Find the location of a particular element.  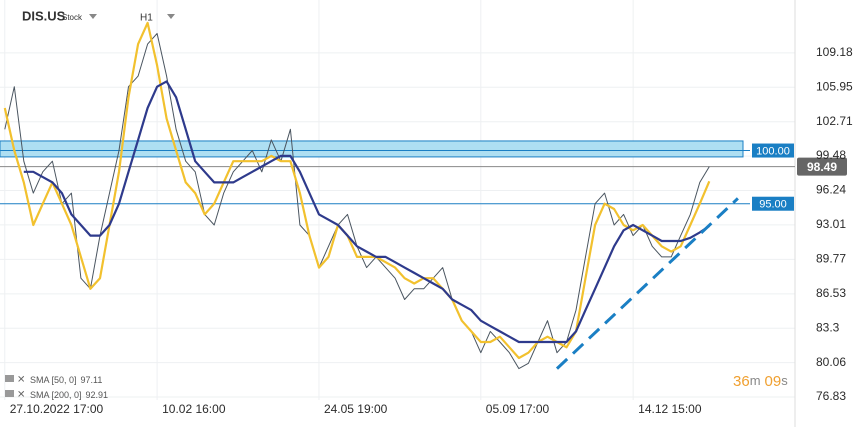

y-tick-label: 93.01 is located at coordinates (831, 224).